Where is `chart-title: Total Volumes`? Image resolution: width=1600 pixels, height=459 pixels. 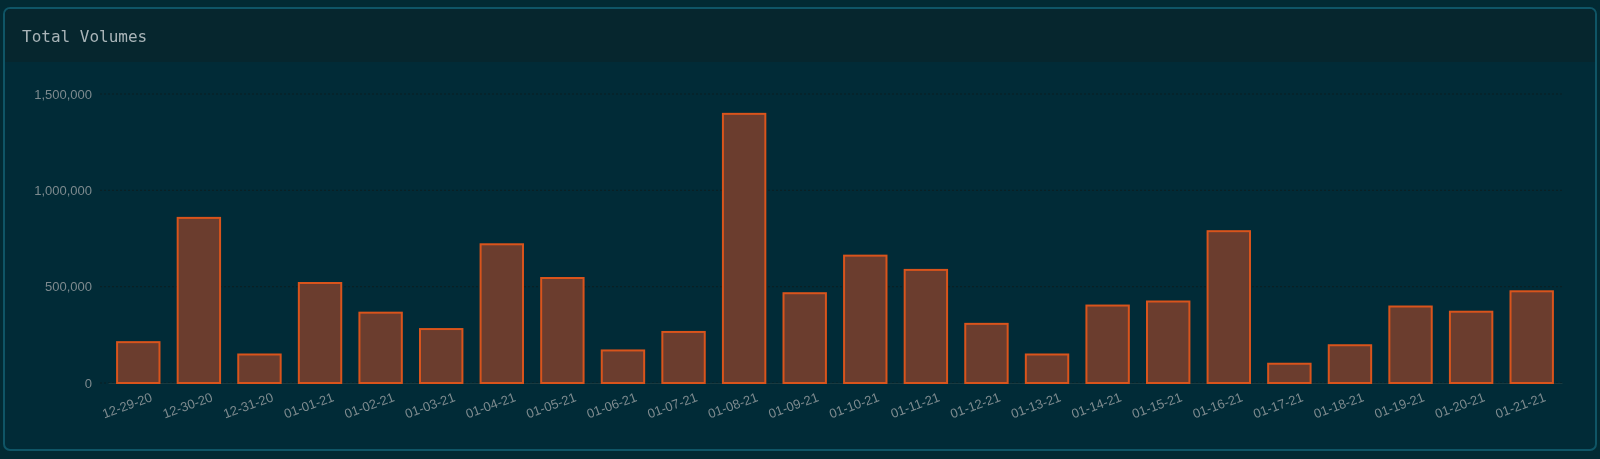 chart-title: Total Volumes is located at coordinates (85, 36).